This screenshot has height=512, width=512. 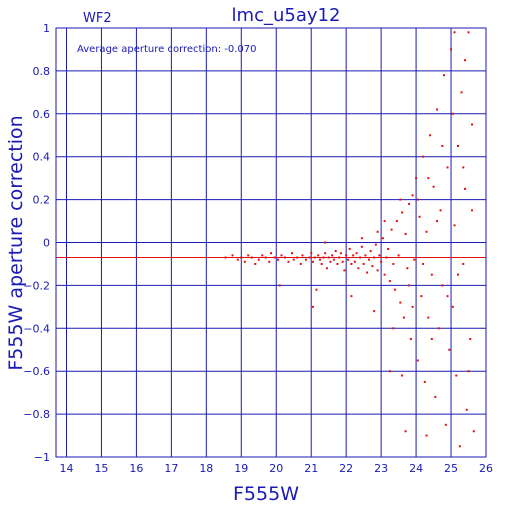 What do you see at coordinates (46, 243) in the screenshot?
I see `y-tick-label: 0` at bounding box center [46, 243].